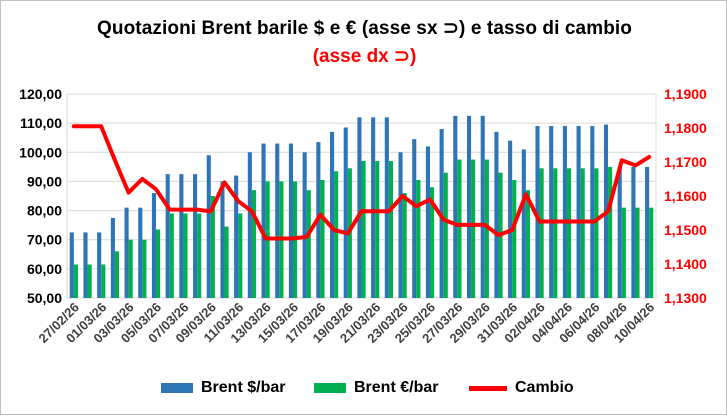 The image size is (727, 416). I want to click on y-left-tick-label: 90,00, so click(44, 181).